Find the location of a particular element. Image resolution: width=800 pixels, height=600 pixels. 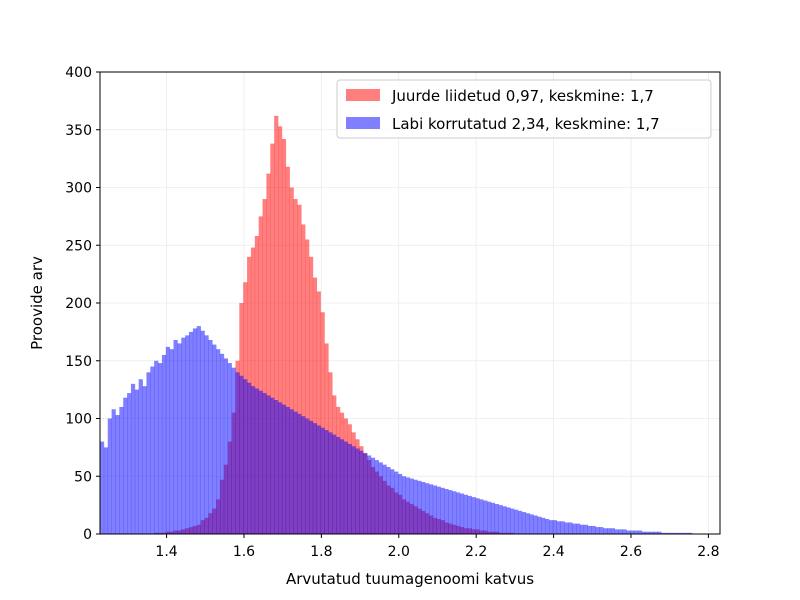

legend-box is located at coordinates (524, 109).